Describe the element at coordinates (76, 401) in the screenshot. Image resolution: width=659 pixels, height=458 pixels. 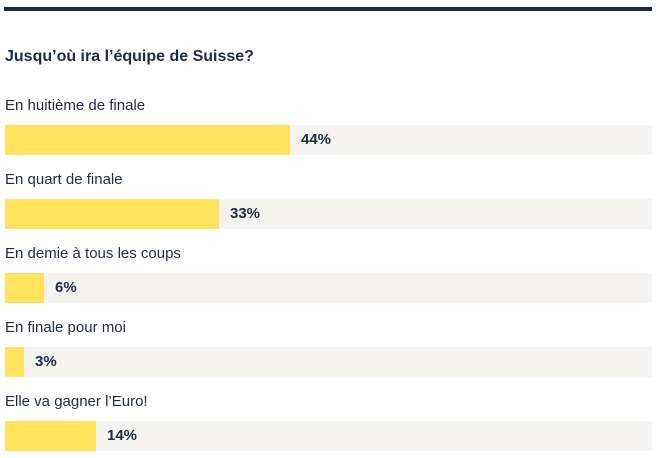
I see `poll-option-label: Elle va gagner l’Euro!` at that location.